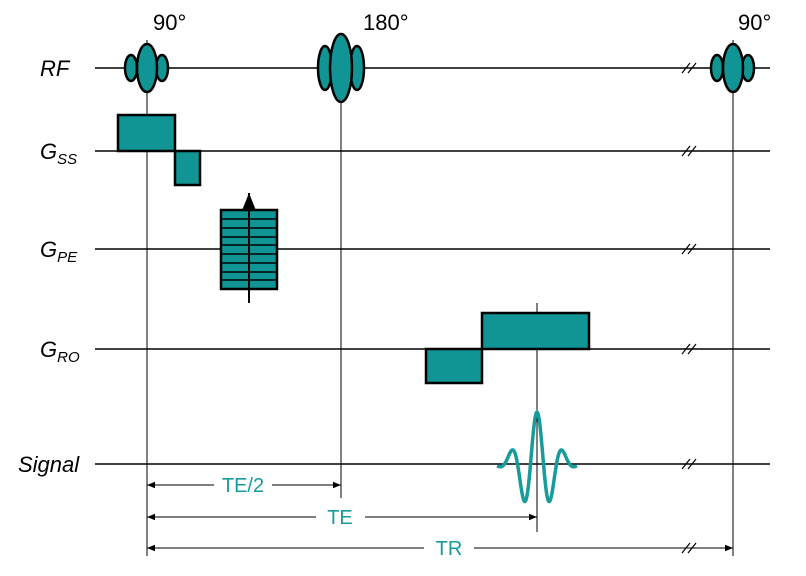 The image size is (806, 576). I want to click on gss-lobe, so click(146, 133).